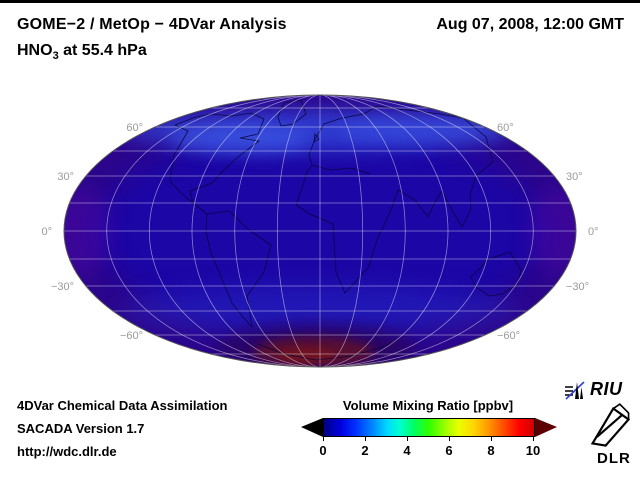 Image resolution: width=640 pixels, height=480 pixels. I want to click on greenland-outline, so click(292, 113).